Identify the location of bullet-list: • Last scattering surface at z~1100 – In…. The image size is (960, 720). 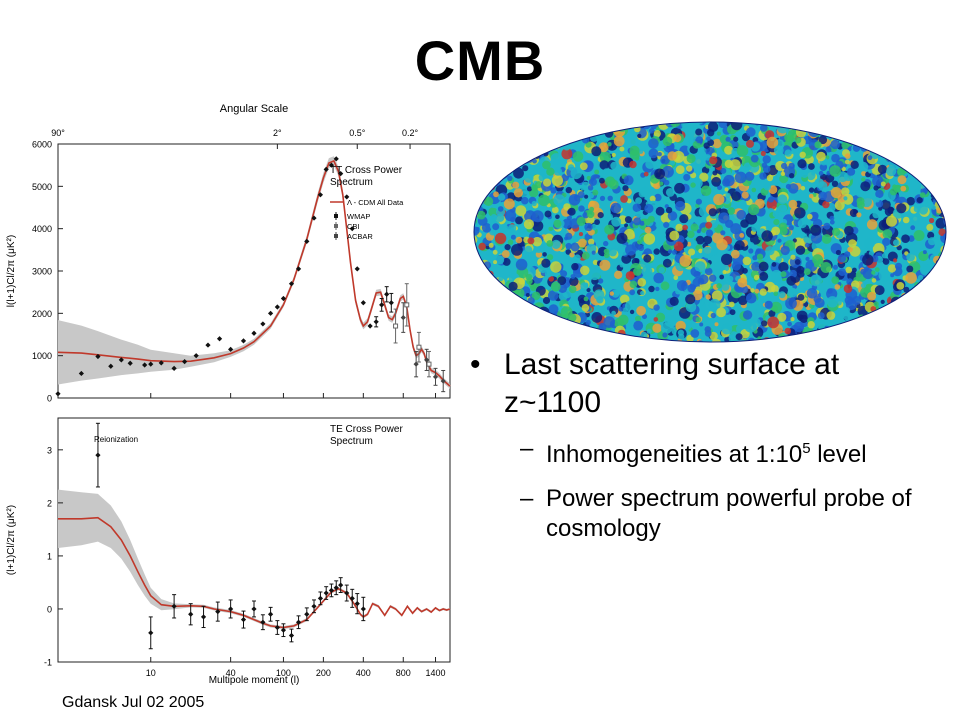
(702, 445).